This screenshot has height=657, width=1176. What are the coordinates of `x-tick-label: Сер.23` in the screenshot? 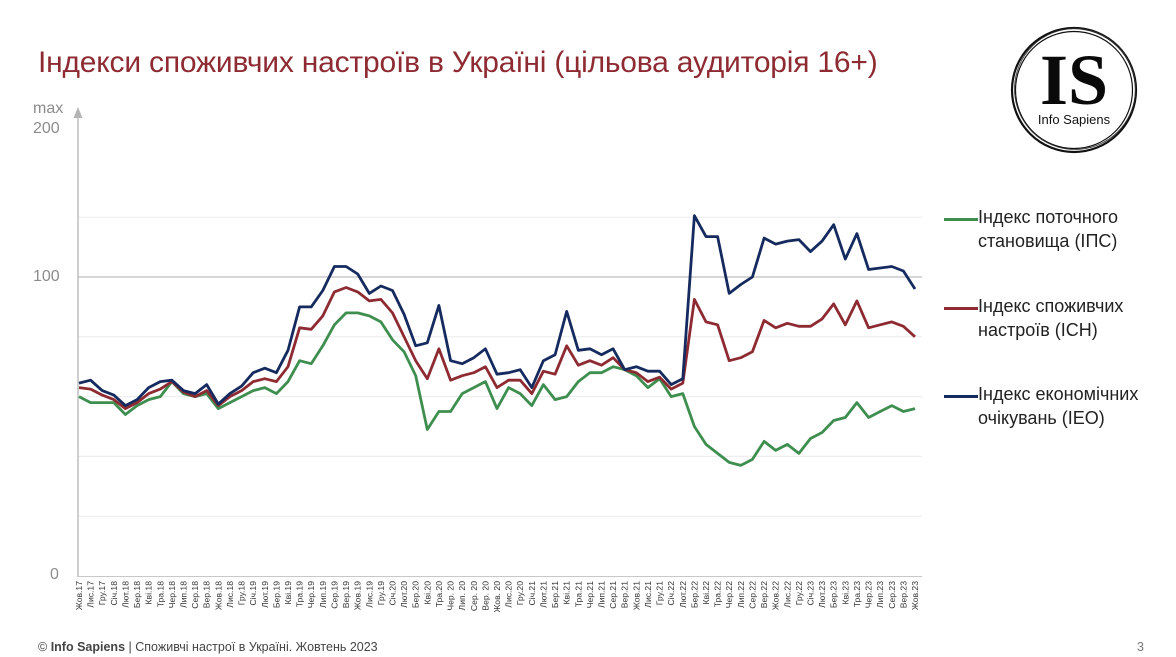 It's located at (892, 595).